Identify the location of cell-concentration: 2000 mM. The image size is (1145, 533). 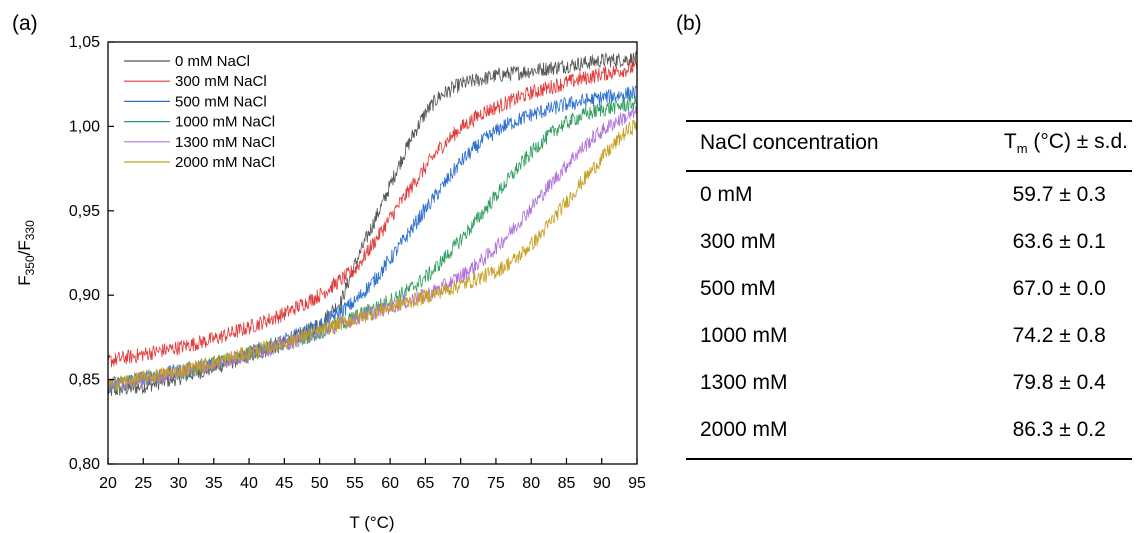
(806, 434).